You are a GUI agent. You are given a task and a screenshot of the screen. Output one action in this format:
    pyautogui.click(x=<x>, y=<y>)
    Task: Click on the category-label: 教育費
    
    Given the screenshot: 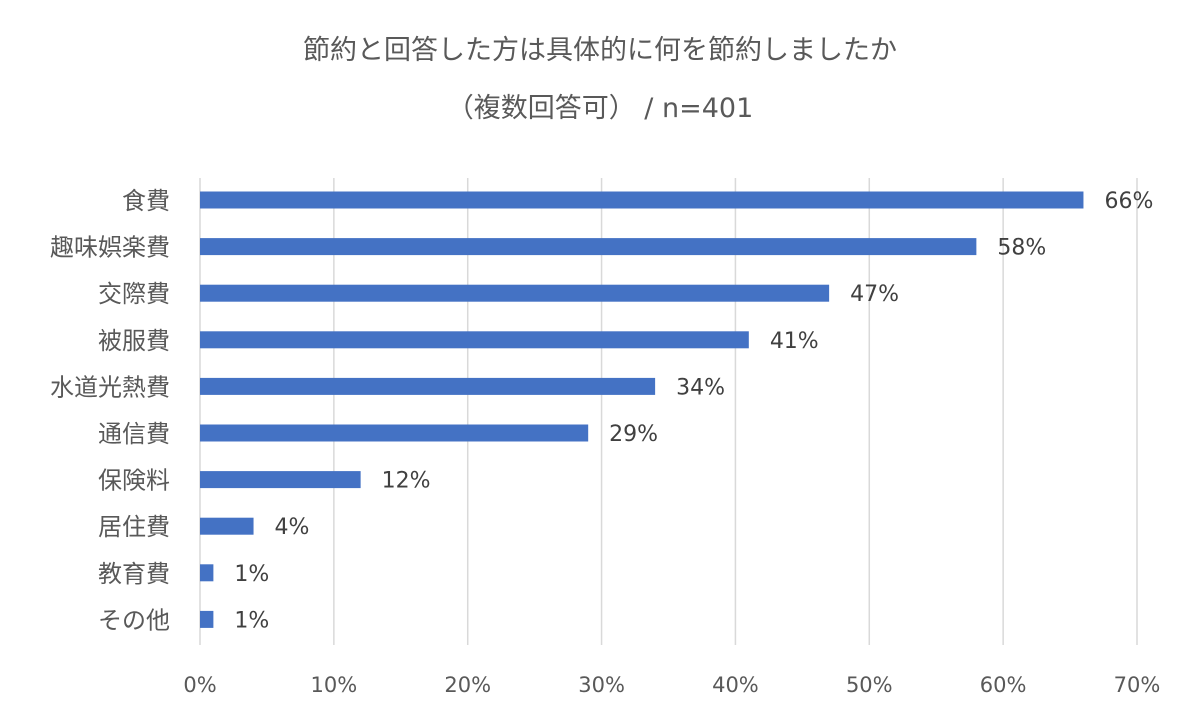 What is the action you would take?
    pyautogui.click(x=134, y=574)
    